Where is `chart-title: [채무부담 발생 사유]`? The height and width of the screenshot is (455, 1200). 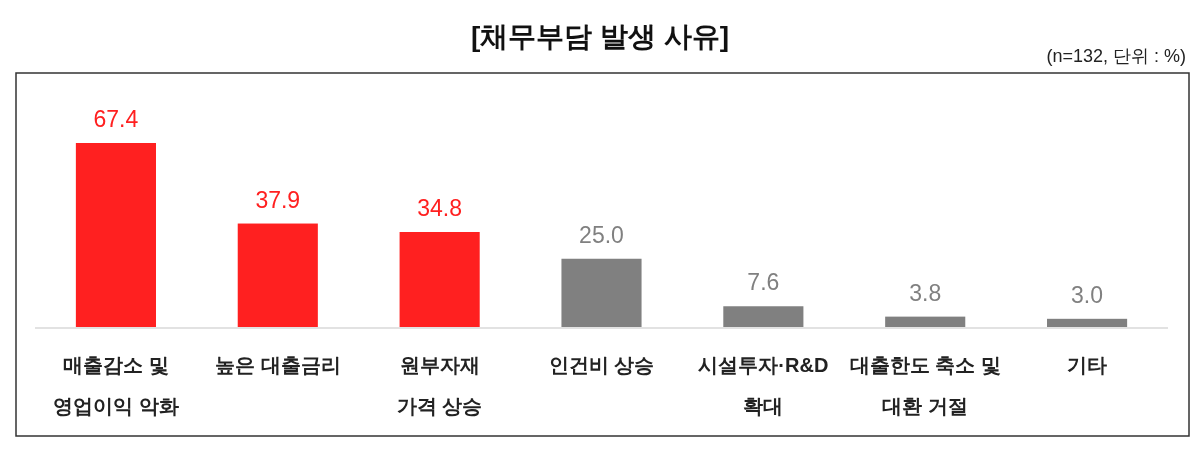
chart-title: [채무부담 발생 사유] is located at coordinates (600, 36).